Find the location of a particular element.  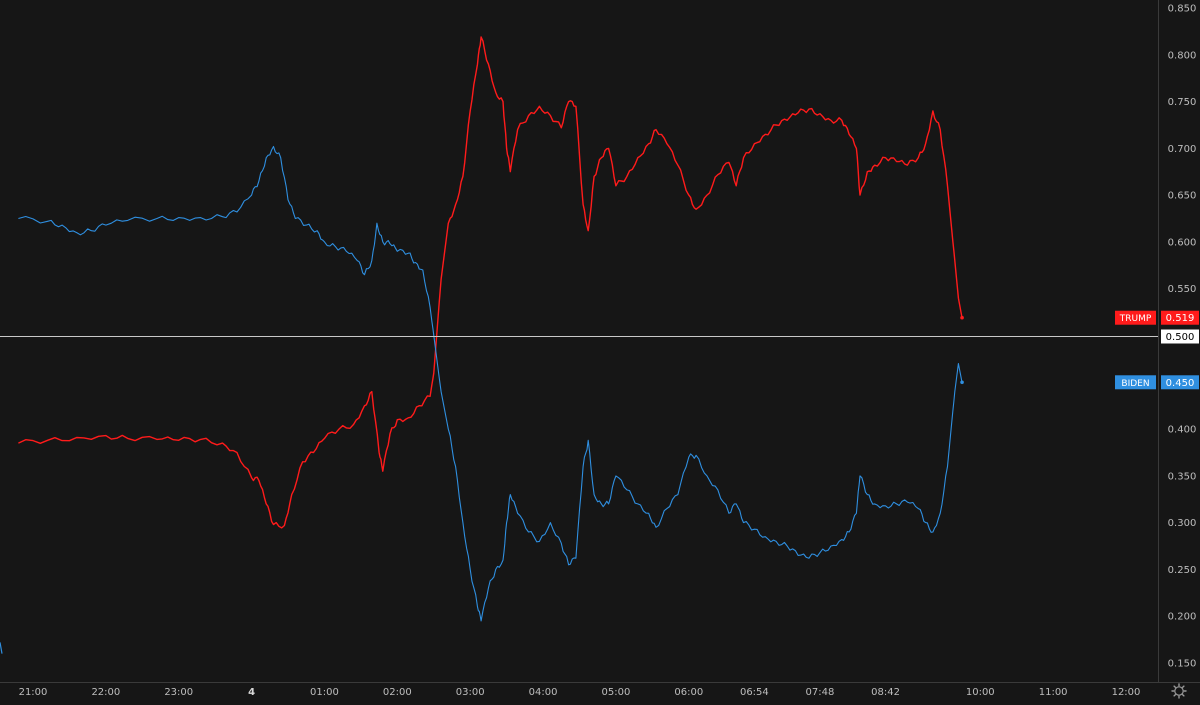

series-name-label: TRUMP is located at coordinates (1135, 319).